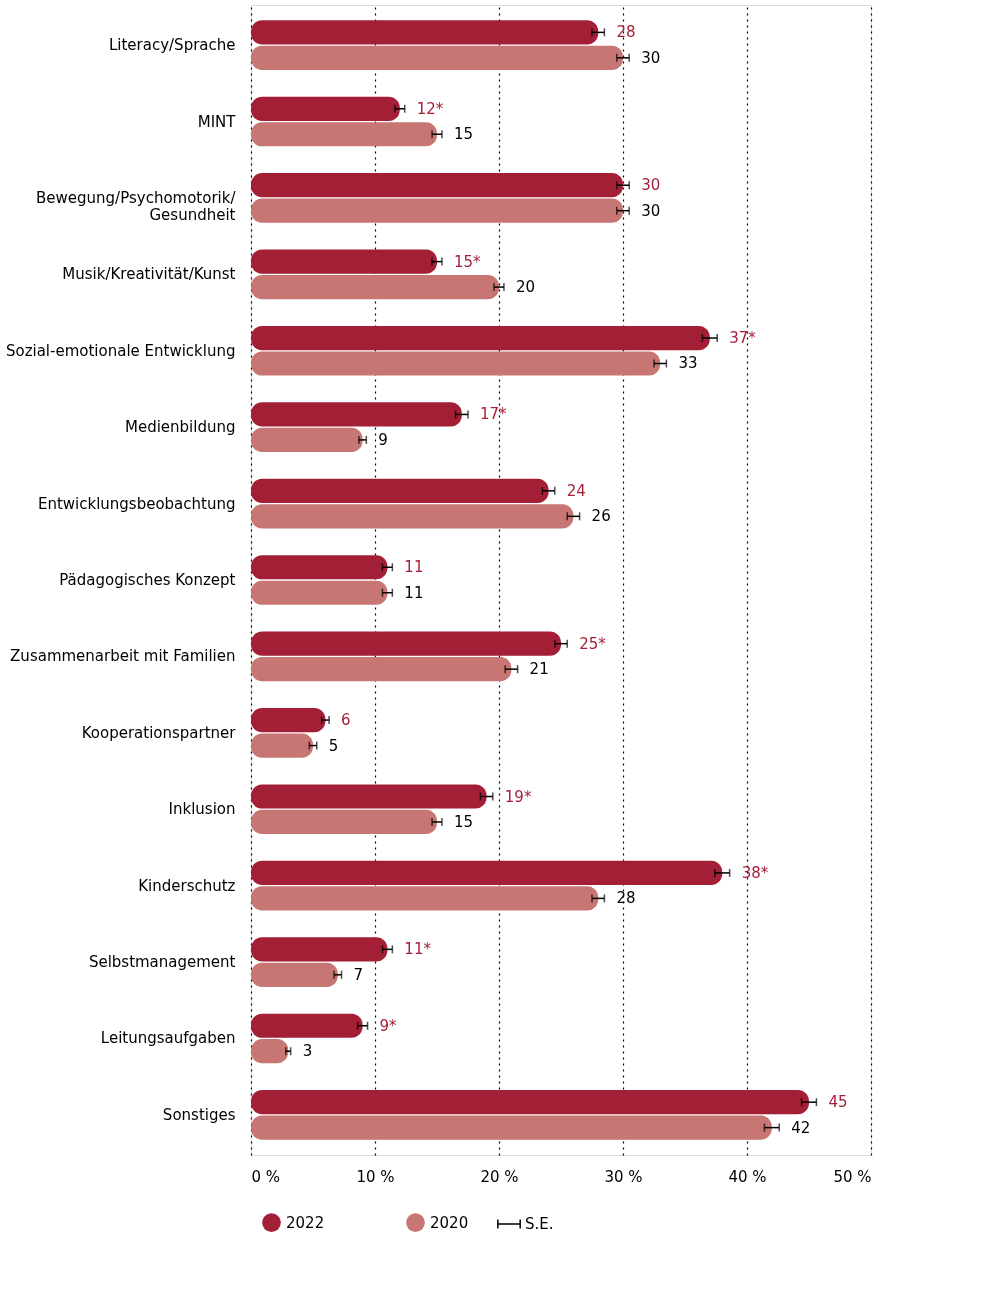 The width and height of the screenshot is (990, 1316). What do you see at coordinates (136, 503) in the screenshot?
I see `y-tick-label: Entwicklungsbeobachtung` at bounding box center [136, 503].